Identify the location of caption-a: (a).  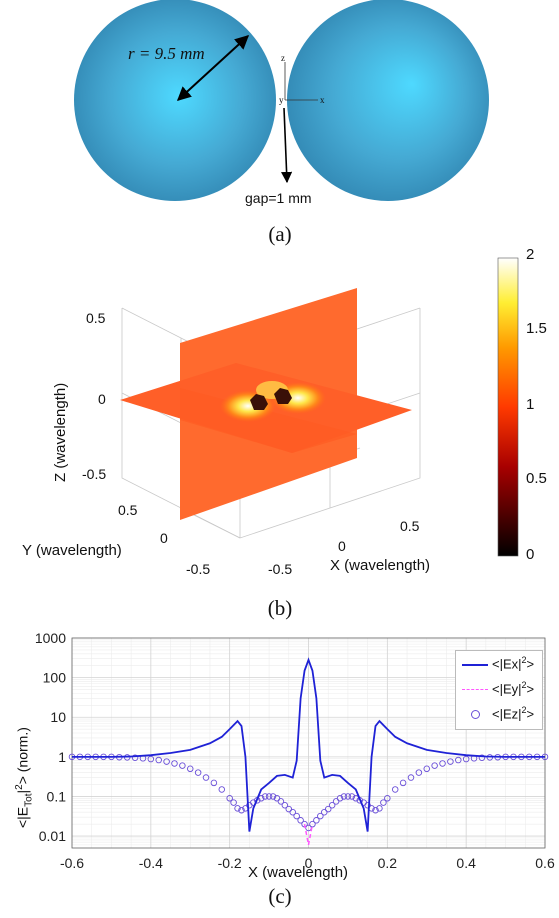
(280, 234).